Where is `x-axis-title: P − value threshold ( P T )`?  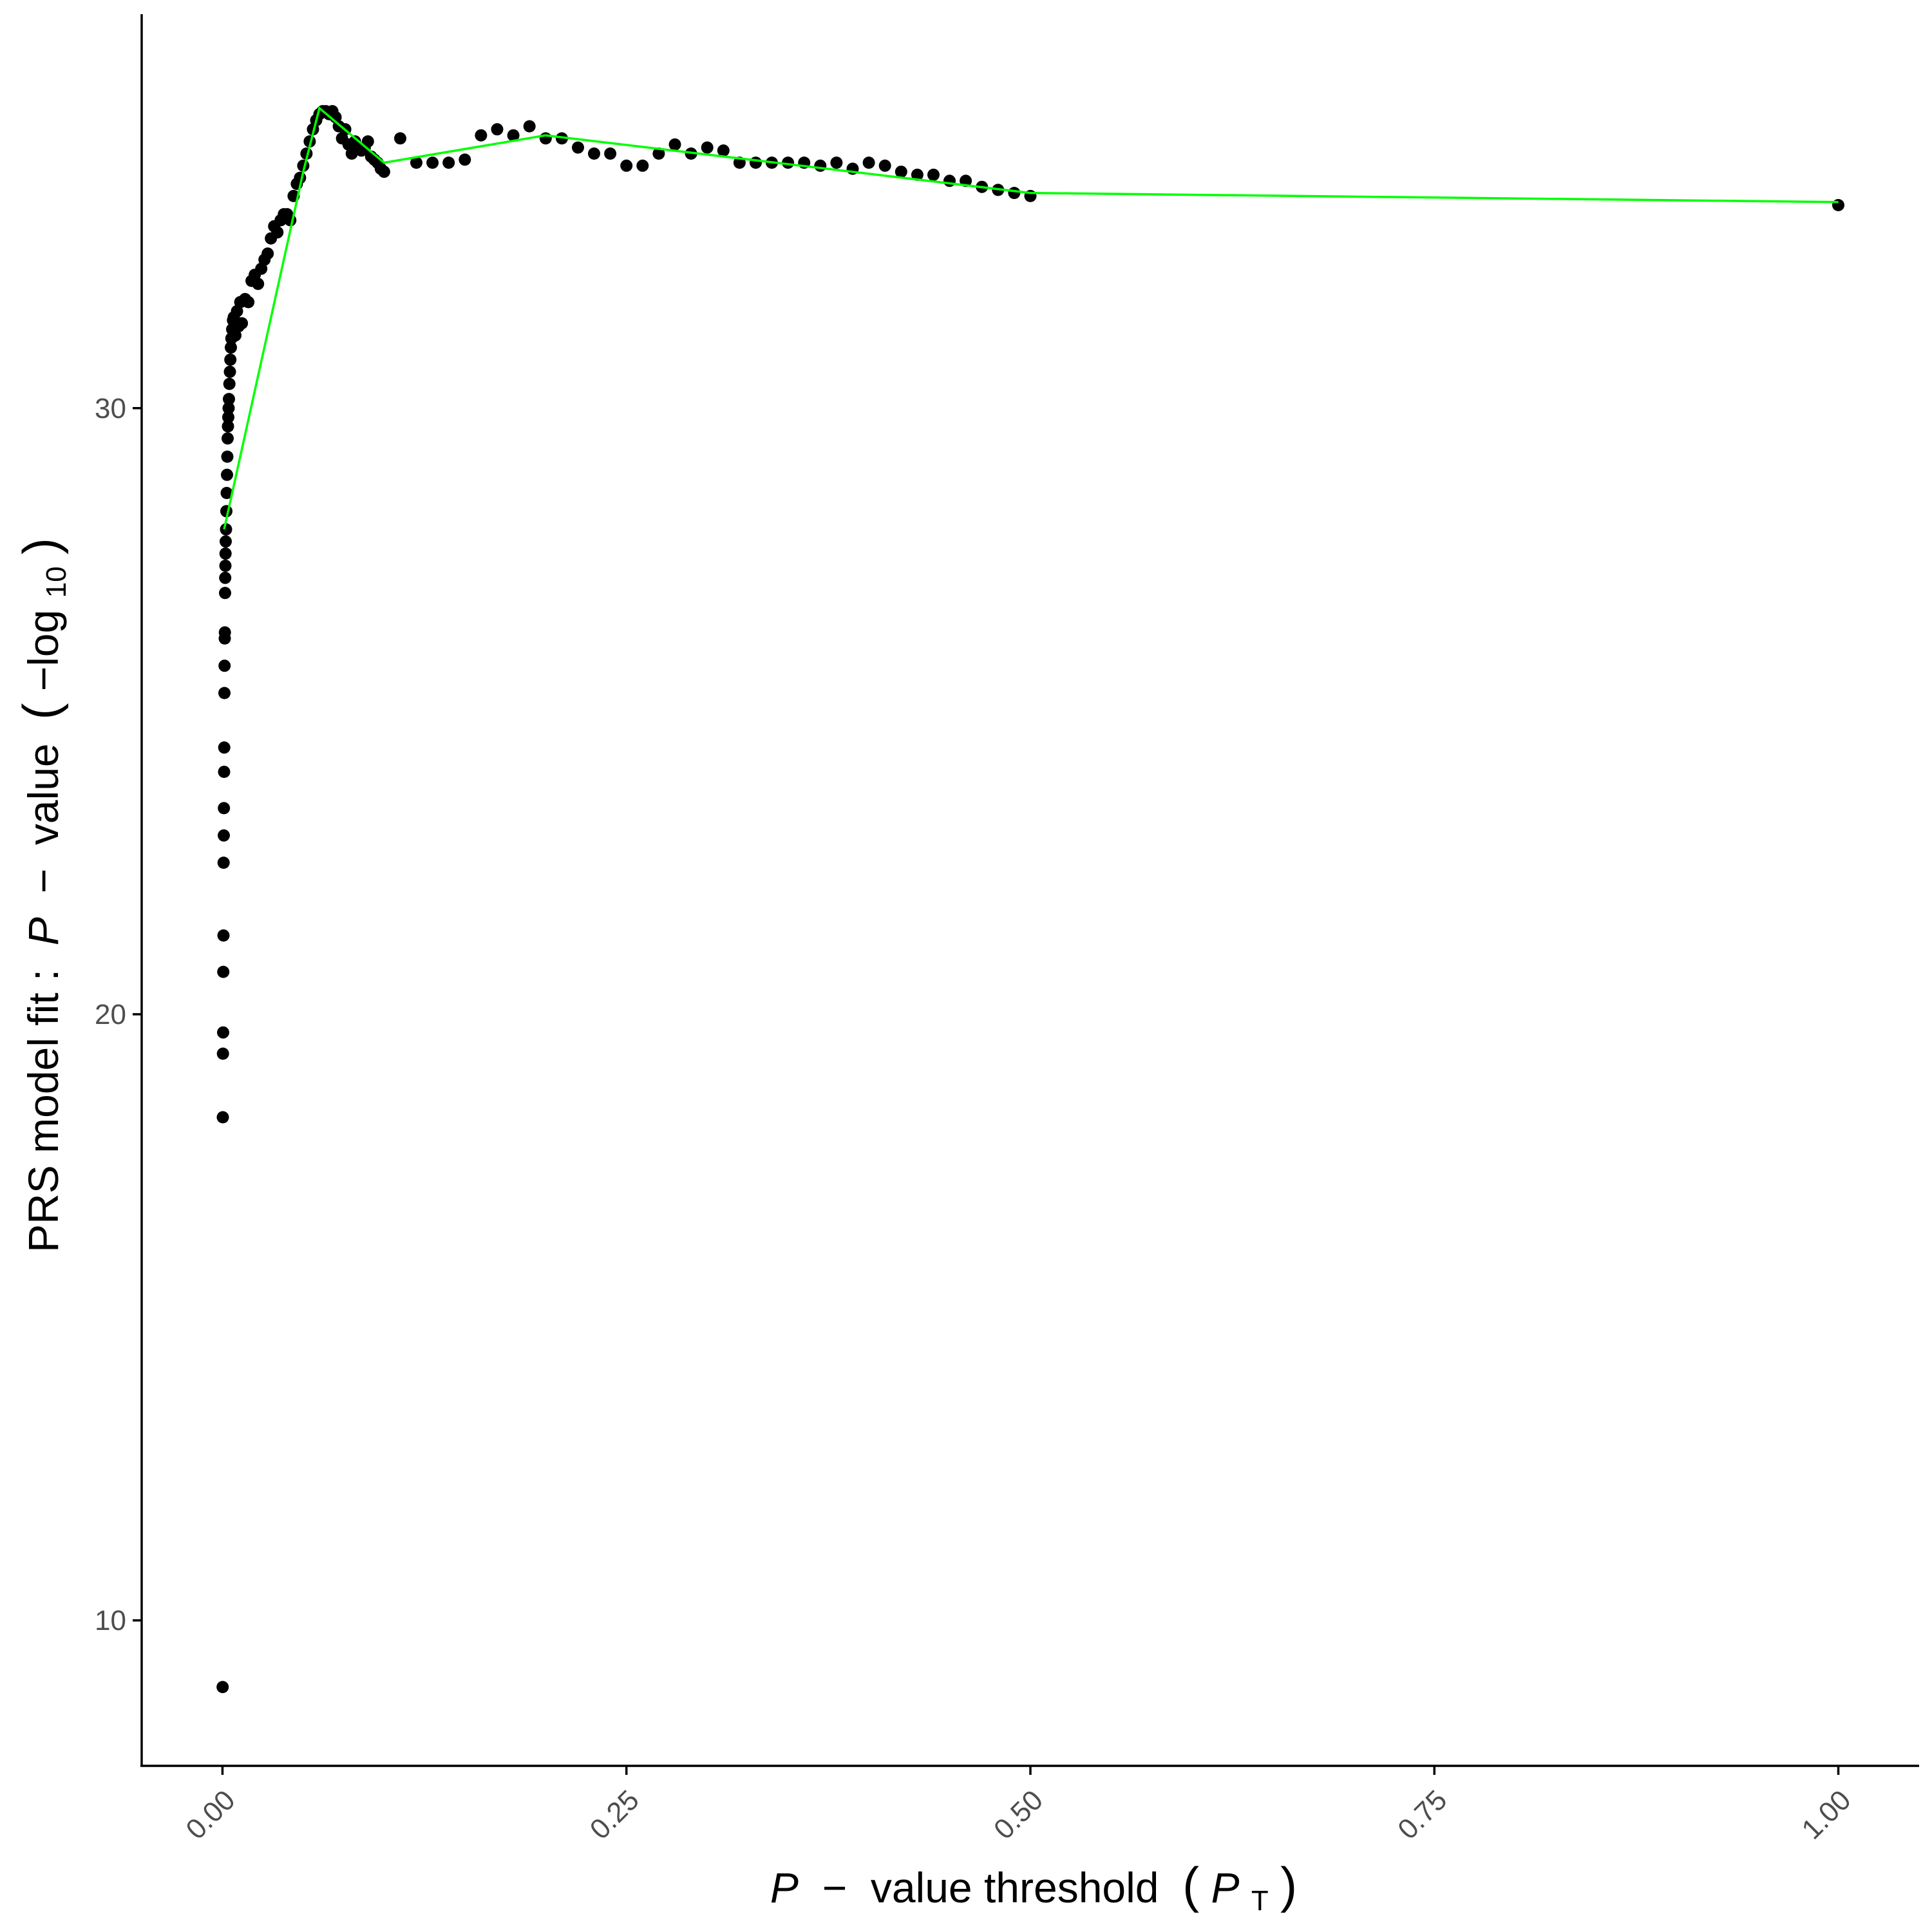 x-axis-title: P − value threshold ( P T ) is located at coordinates (1033, 1888).